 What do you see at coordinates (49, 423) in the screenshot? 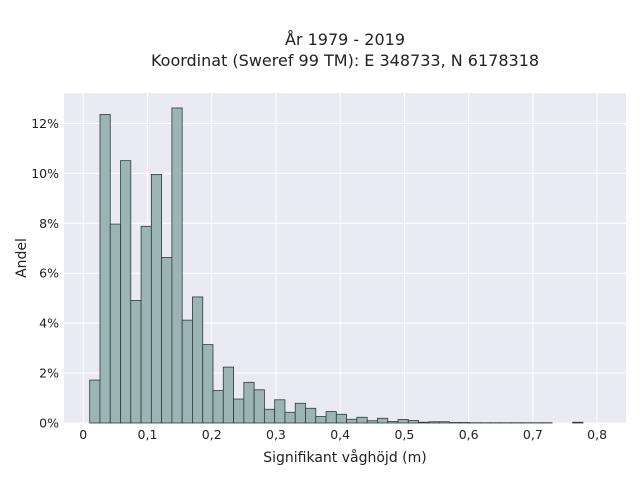
I see `y-tick-label: 0%` at bounding box center [49, 423].